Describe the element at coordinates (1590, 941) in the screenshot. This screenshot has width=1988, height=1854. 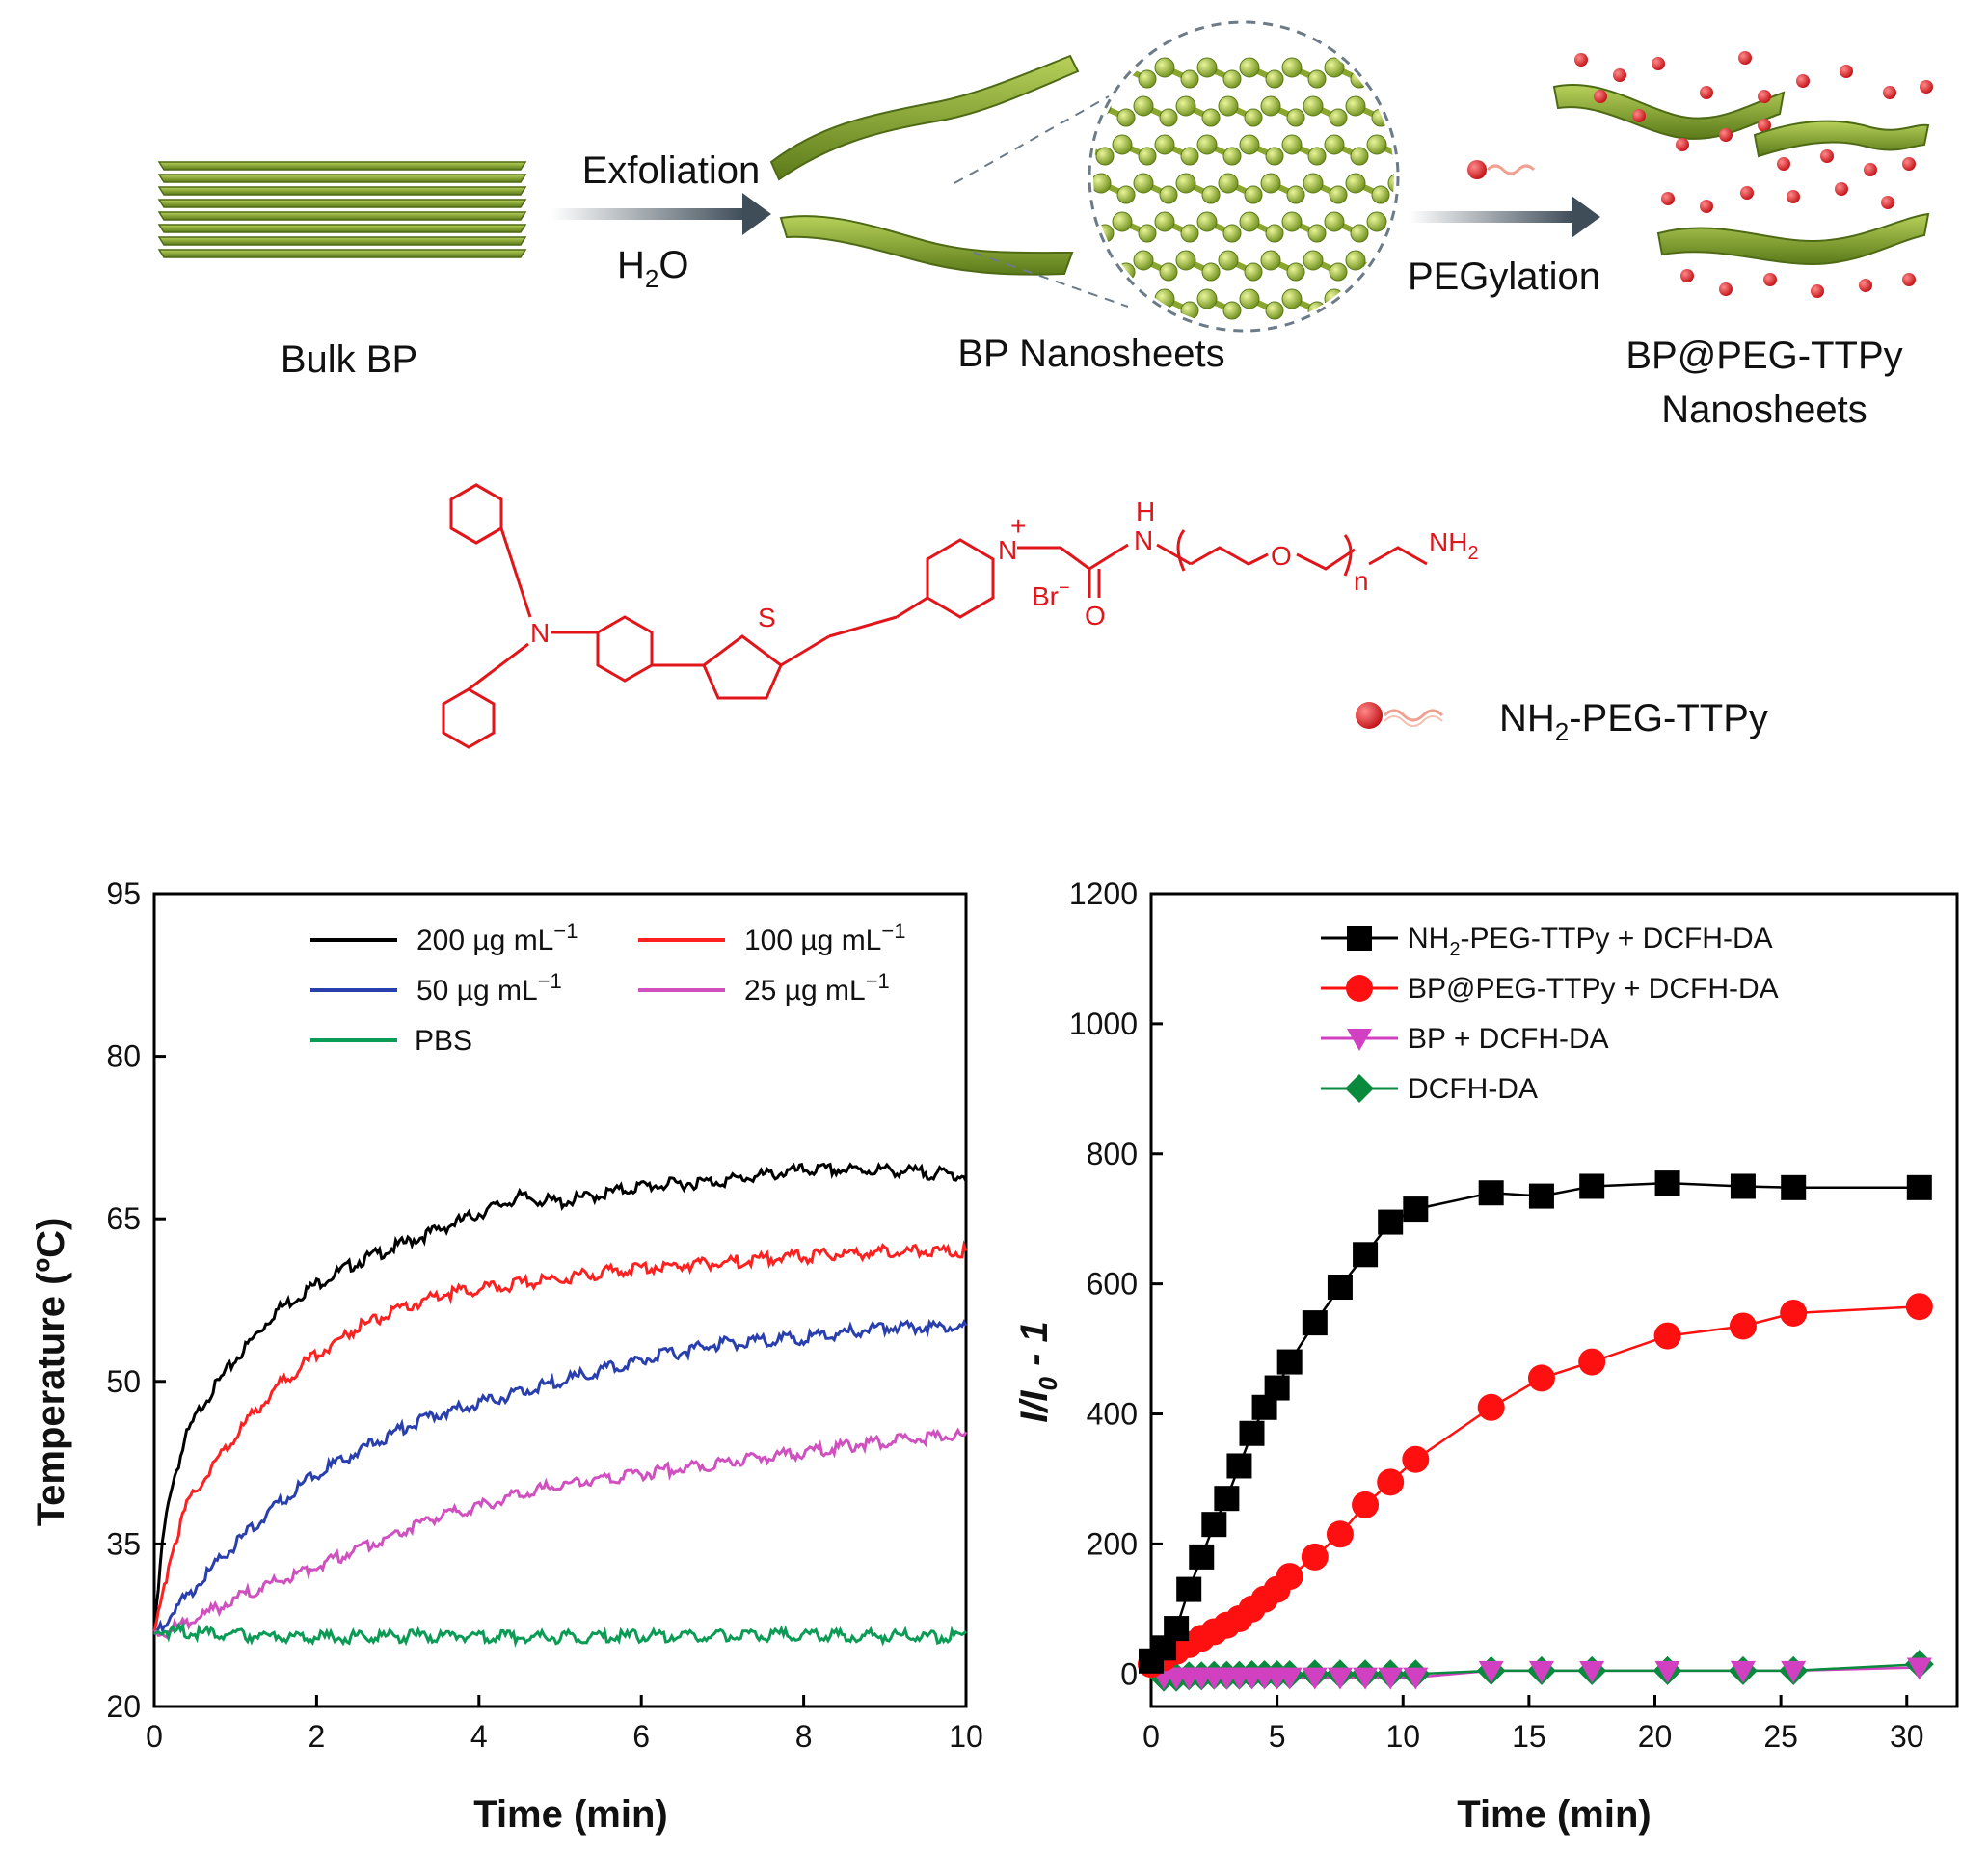
I see `chart2-legend-label: NH2-PEG-TTPy + DCFH-DA` at that location.